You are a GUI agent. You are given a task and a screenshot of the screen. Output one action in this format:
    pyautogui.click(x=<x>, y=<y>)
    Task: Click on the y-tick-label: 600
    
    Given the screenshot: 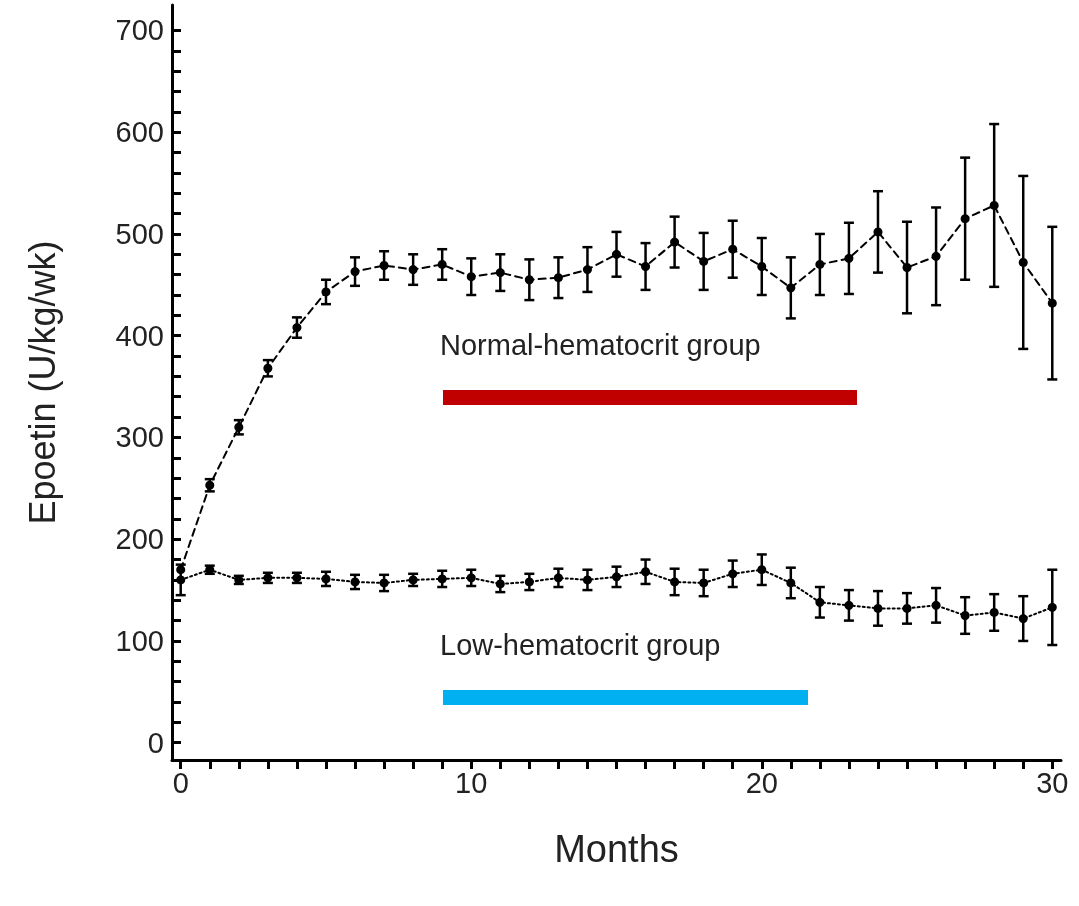 What is the action you would take?
    pyautogui.click(x=139, y=132)
    